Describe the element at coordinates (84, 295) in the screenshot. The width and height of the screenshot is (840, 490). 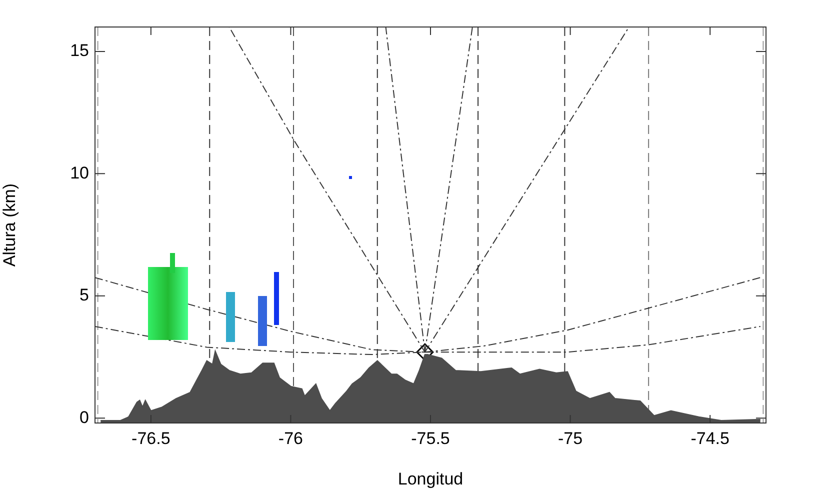
I see `y-tick-label: 5` at that location.